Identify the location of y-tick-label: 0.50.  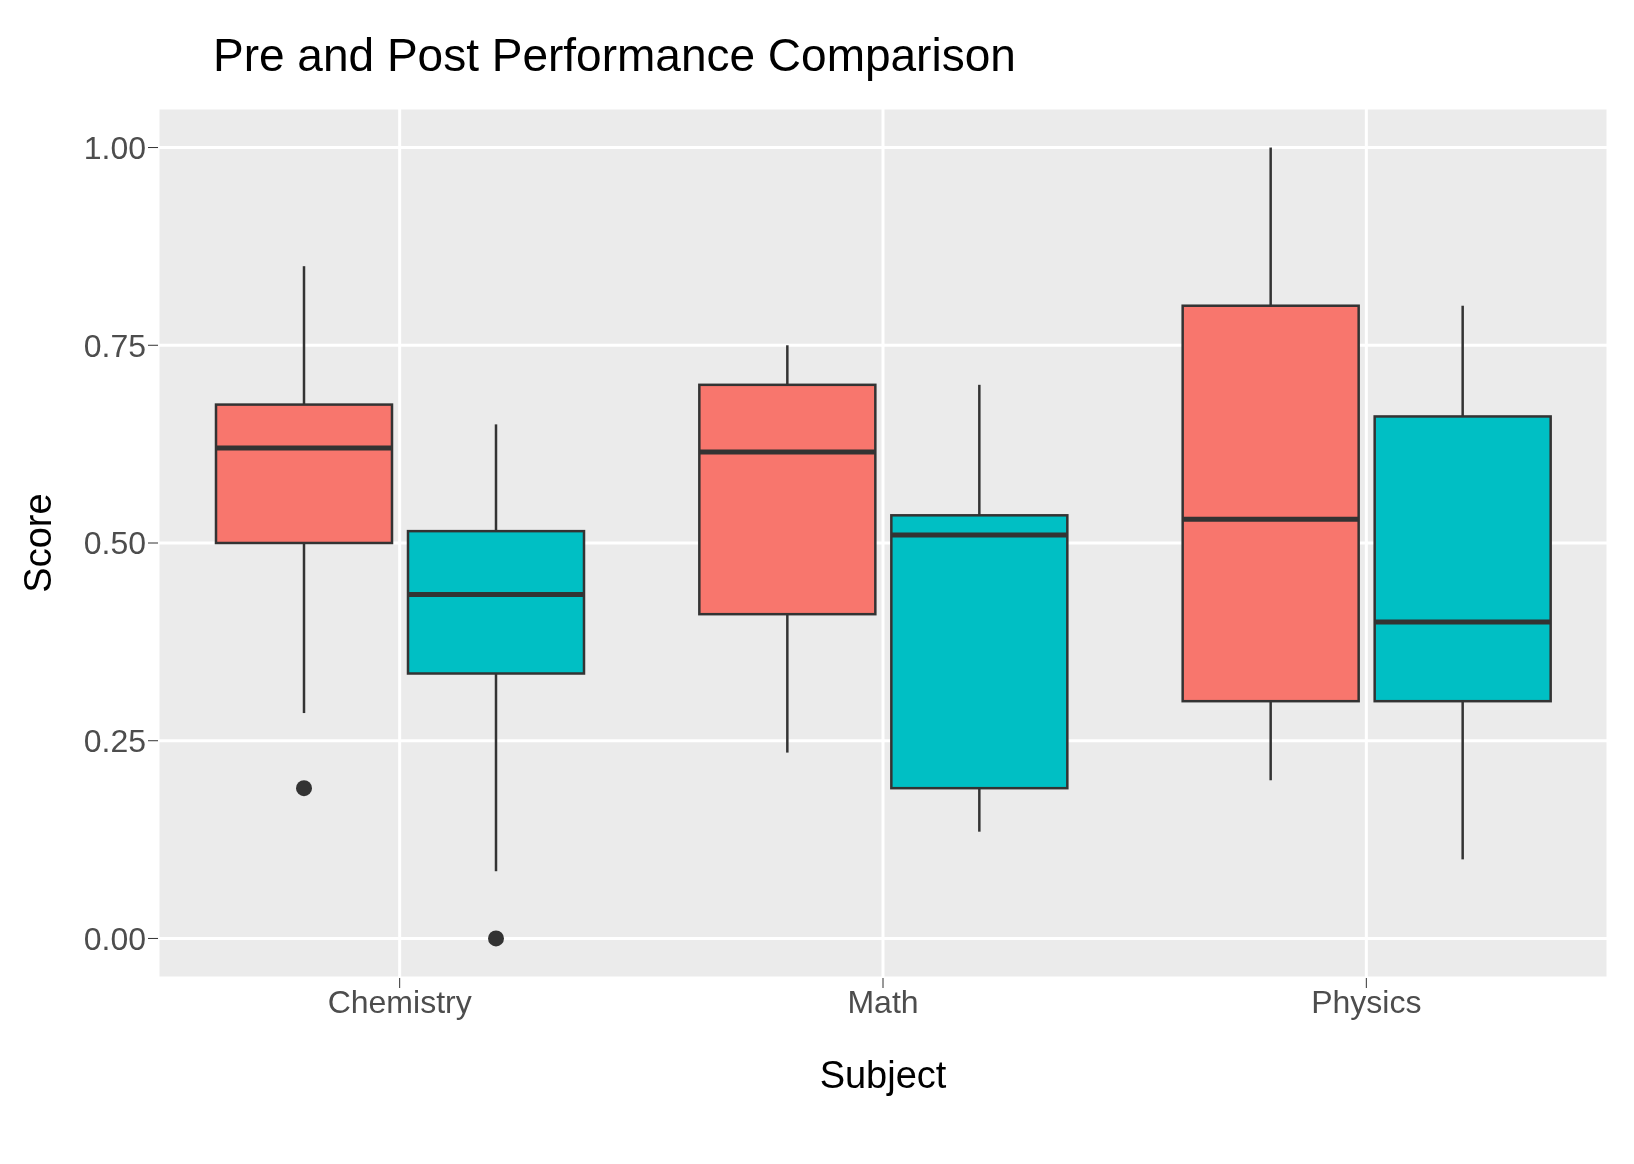
(114, 543).